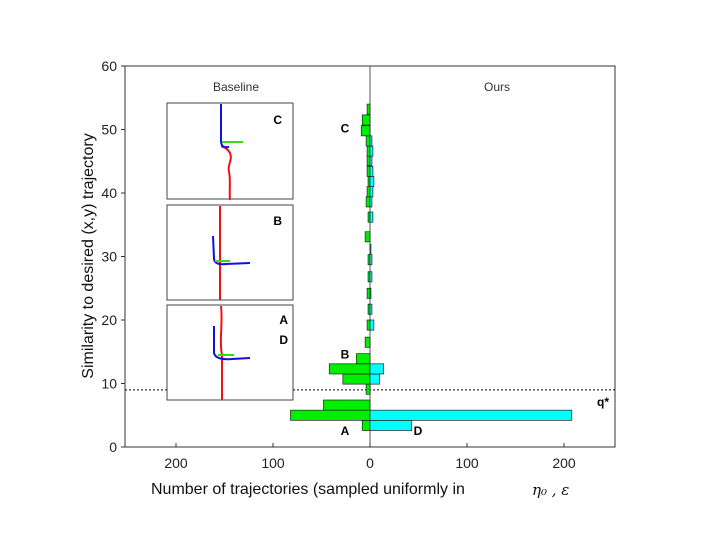 The width and height of the screenshot is (716, 536). Describe the element at coordinates (497, 87) in the screenshot. I see `right-panel-title: Ours` at that location.